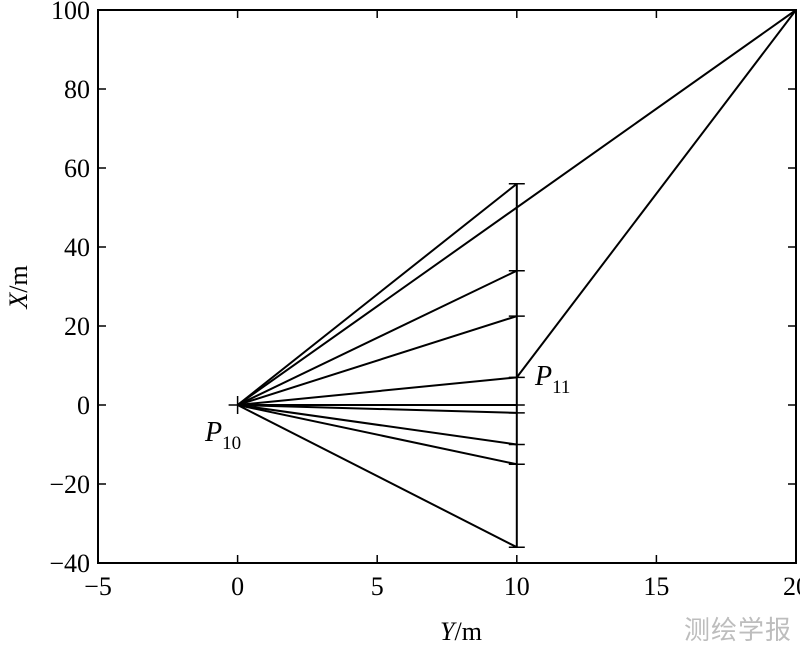  Describe the element at coordinates (448, 631) in the screenshot. I see `x-axis-var: Y` at that location.